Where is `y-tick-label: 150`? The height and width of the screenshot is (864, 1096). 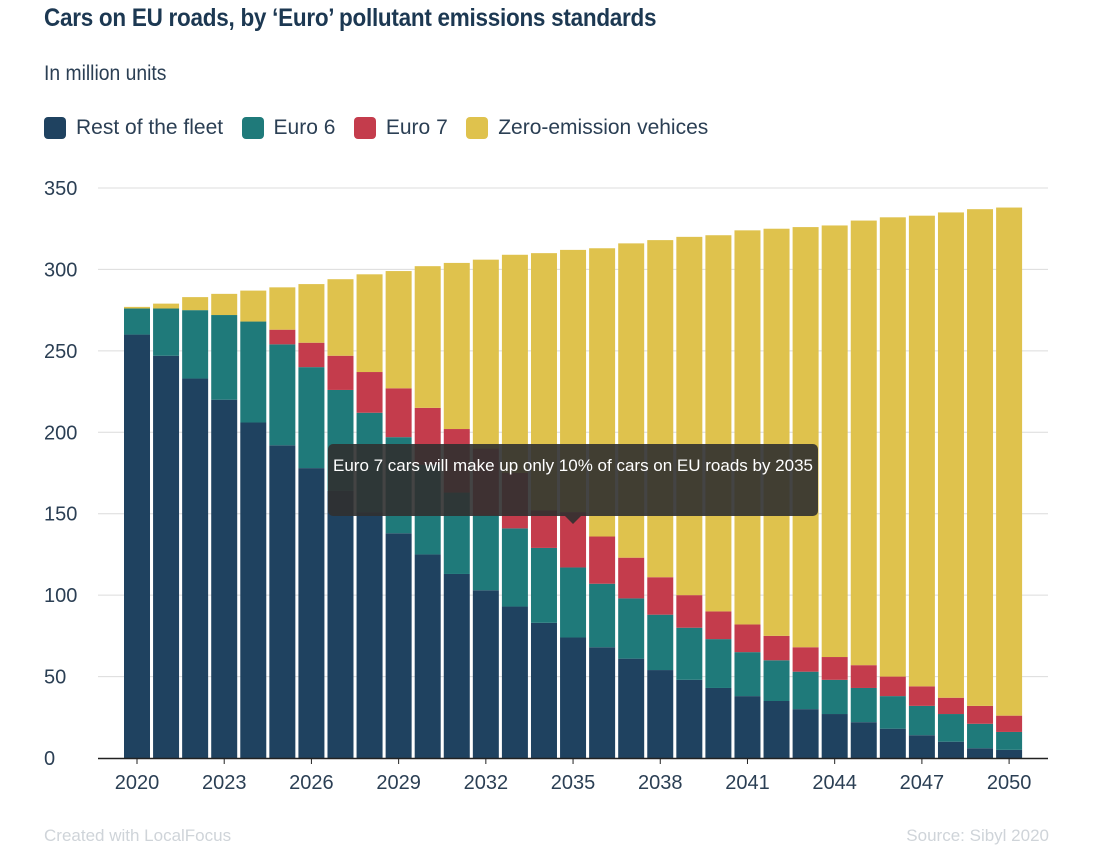
y-tick-label: 150 is located at coordinates (60, 515).